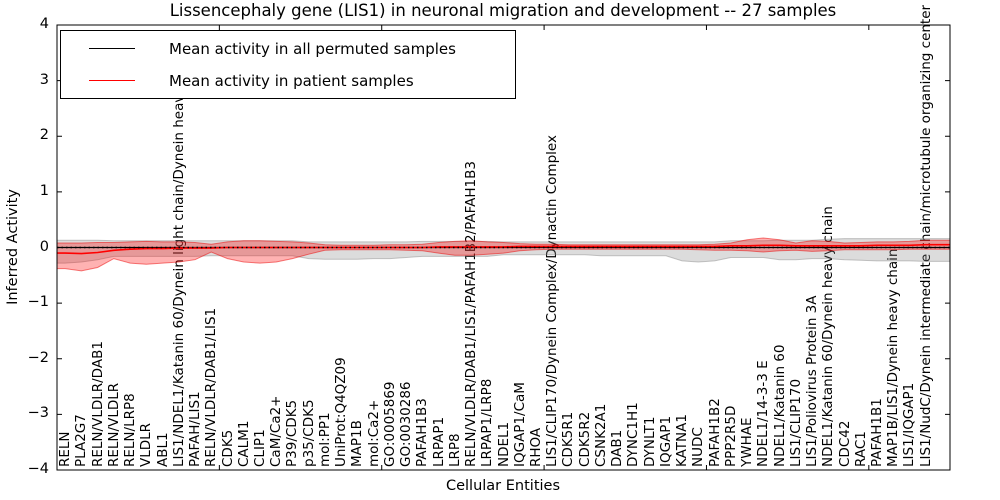 Image resolution: width=1000 pixels, height=500 pixels. Describe the element at coordinates (112, 80) in the screenshot. I see `red-line-swatch-icon` at that location.